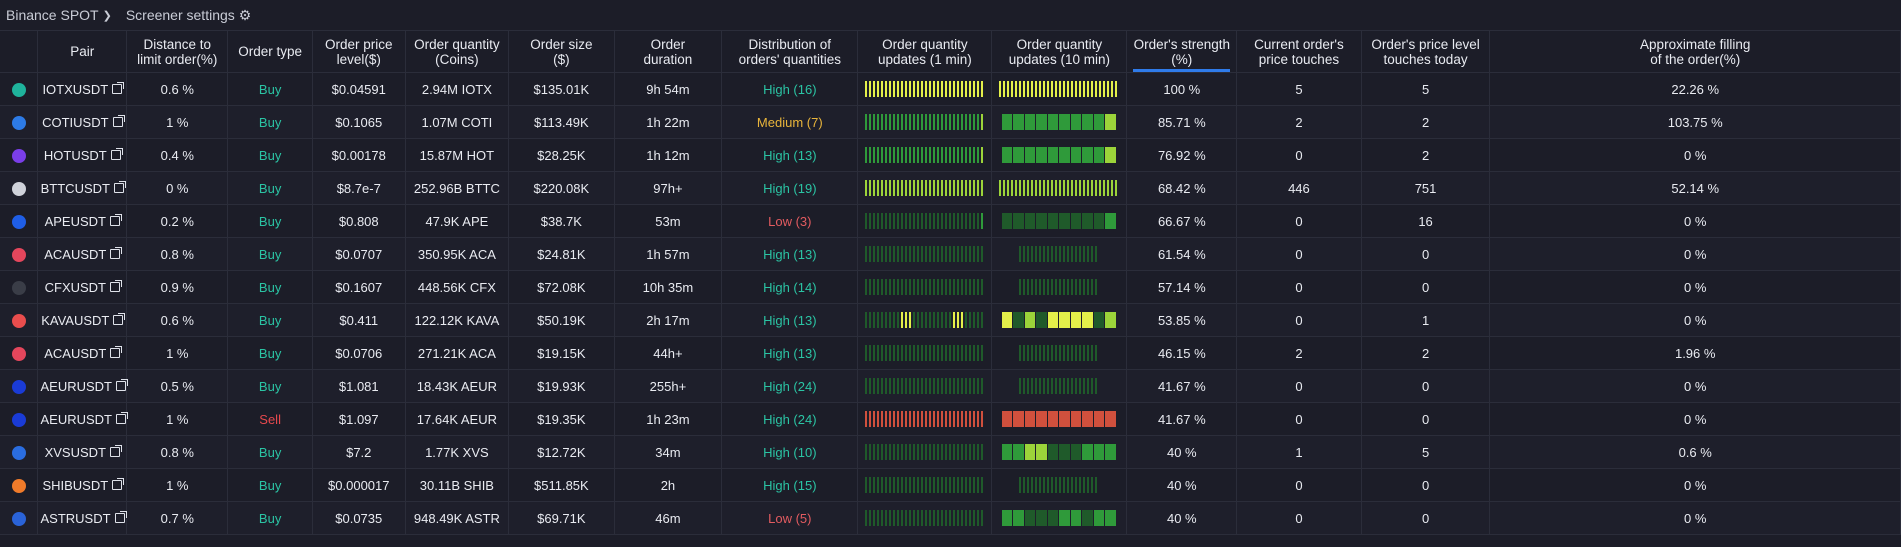 The width and height of the screenshot is (1901, 547). What do you see at coordinates (83, 320) in the screenshot?
I see `pair-link: KAVAUSDT` at bounding box center [83, 320].